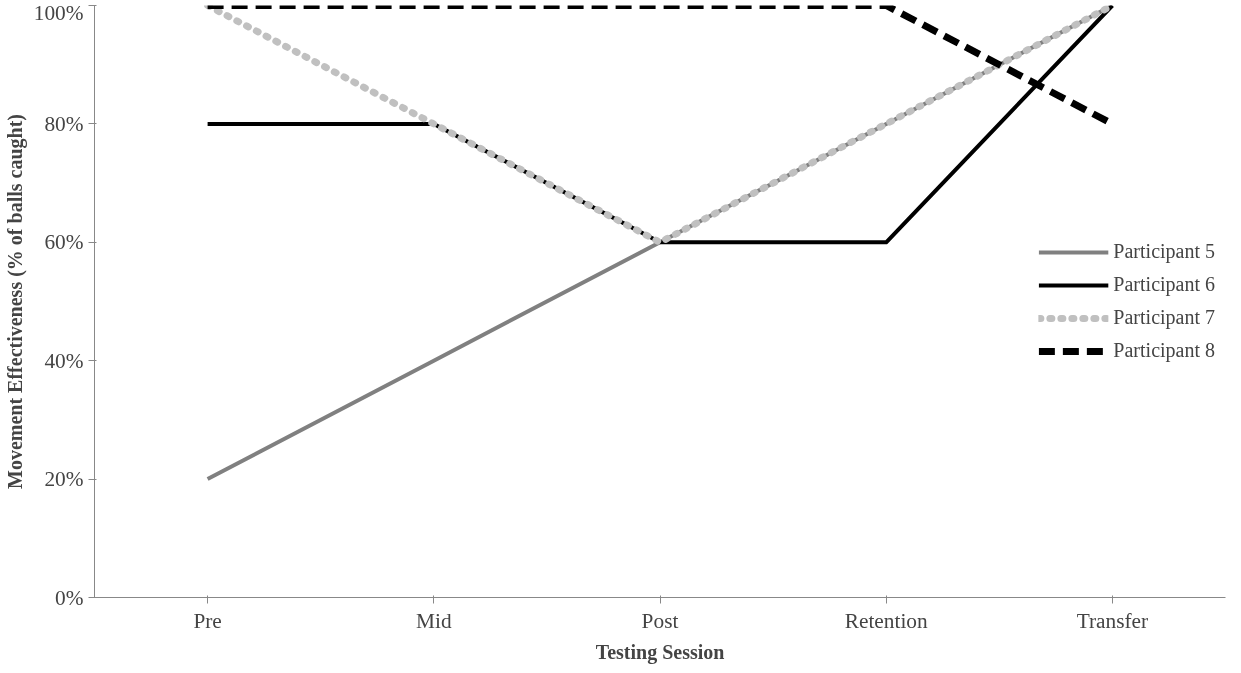  Describe the element at coordinates (1164, 317) in the screenshot. I see `legend-label: Participant 7` at that location.